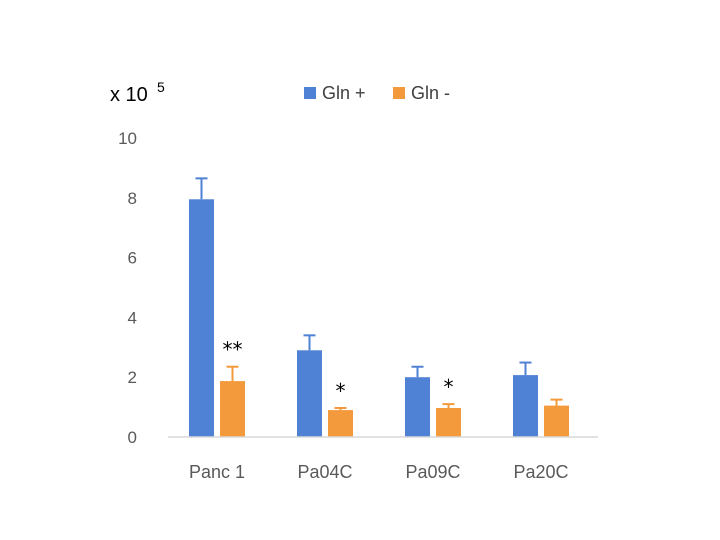 This screenshot has height=540, width=720. What do you see at coordinates (161, 87) in the screenshot?
I see `y-multiplier-exponent: 5` at bounding box center [161, 87].